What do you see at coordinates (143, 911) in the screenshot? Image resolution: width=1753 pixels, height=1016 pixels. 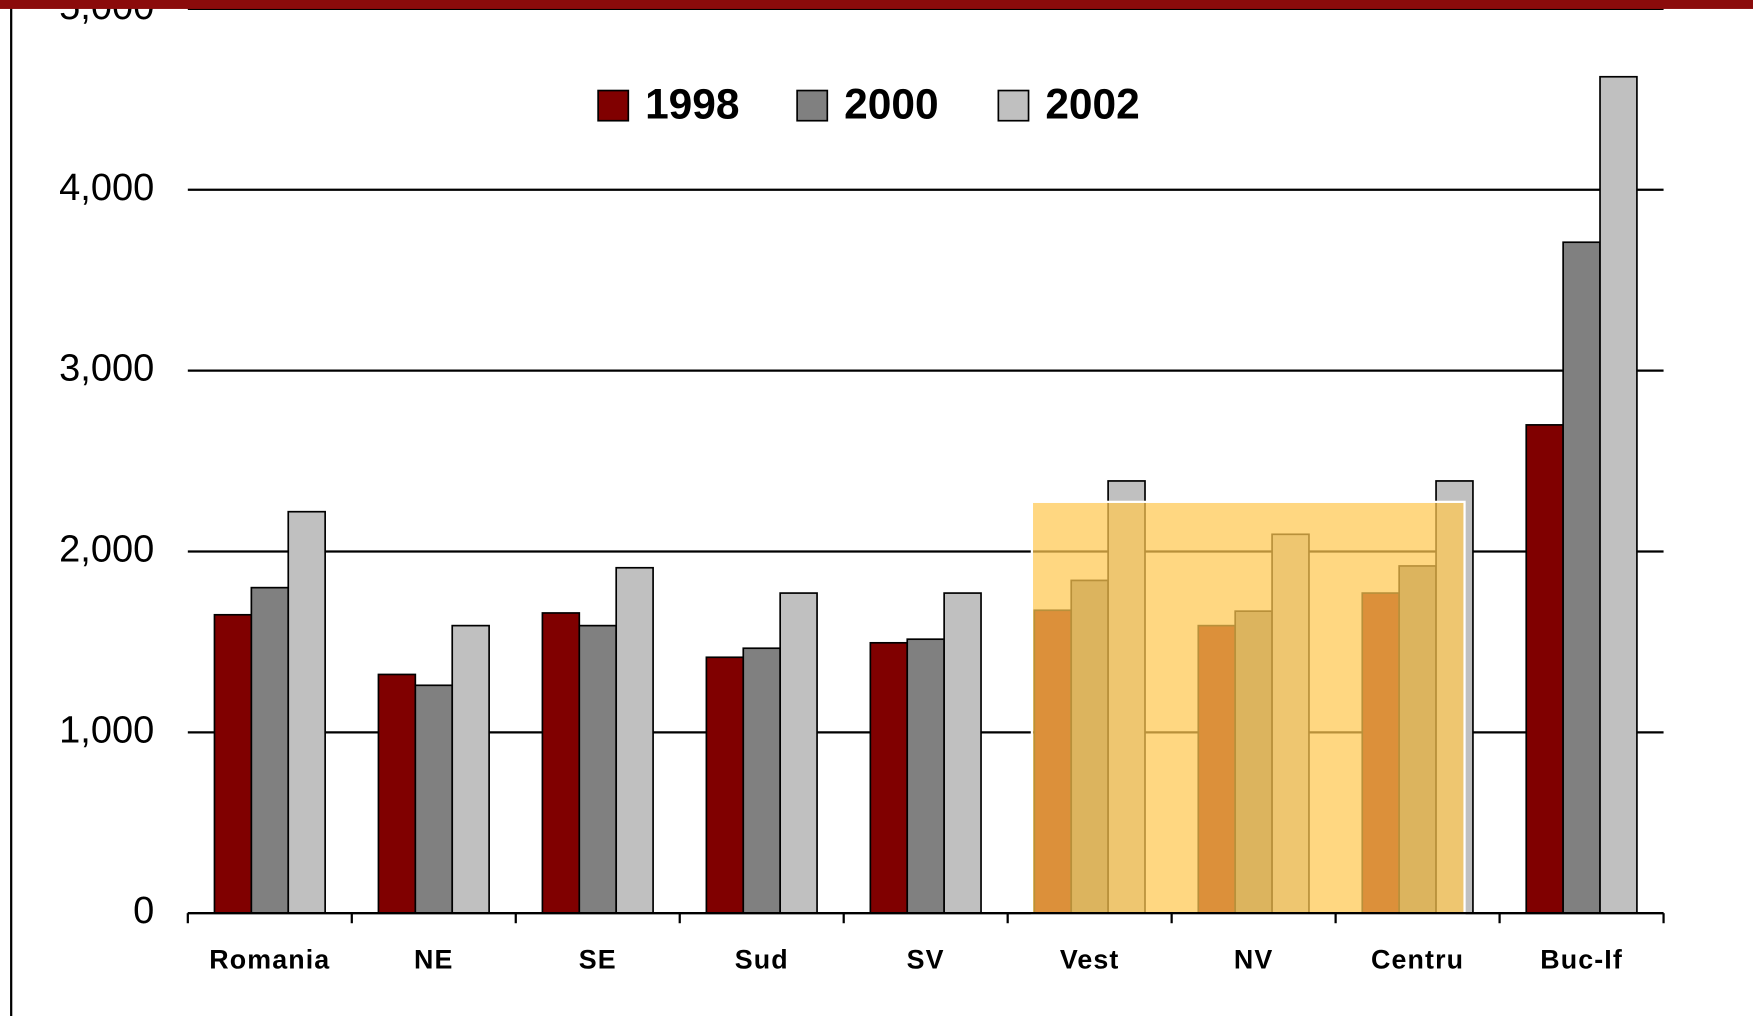 I see `y-tick-label: 0` at bounding box center [143, 911].